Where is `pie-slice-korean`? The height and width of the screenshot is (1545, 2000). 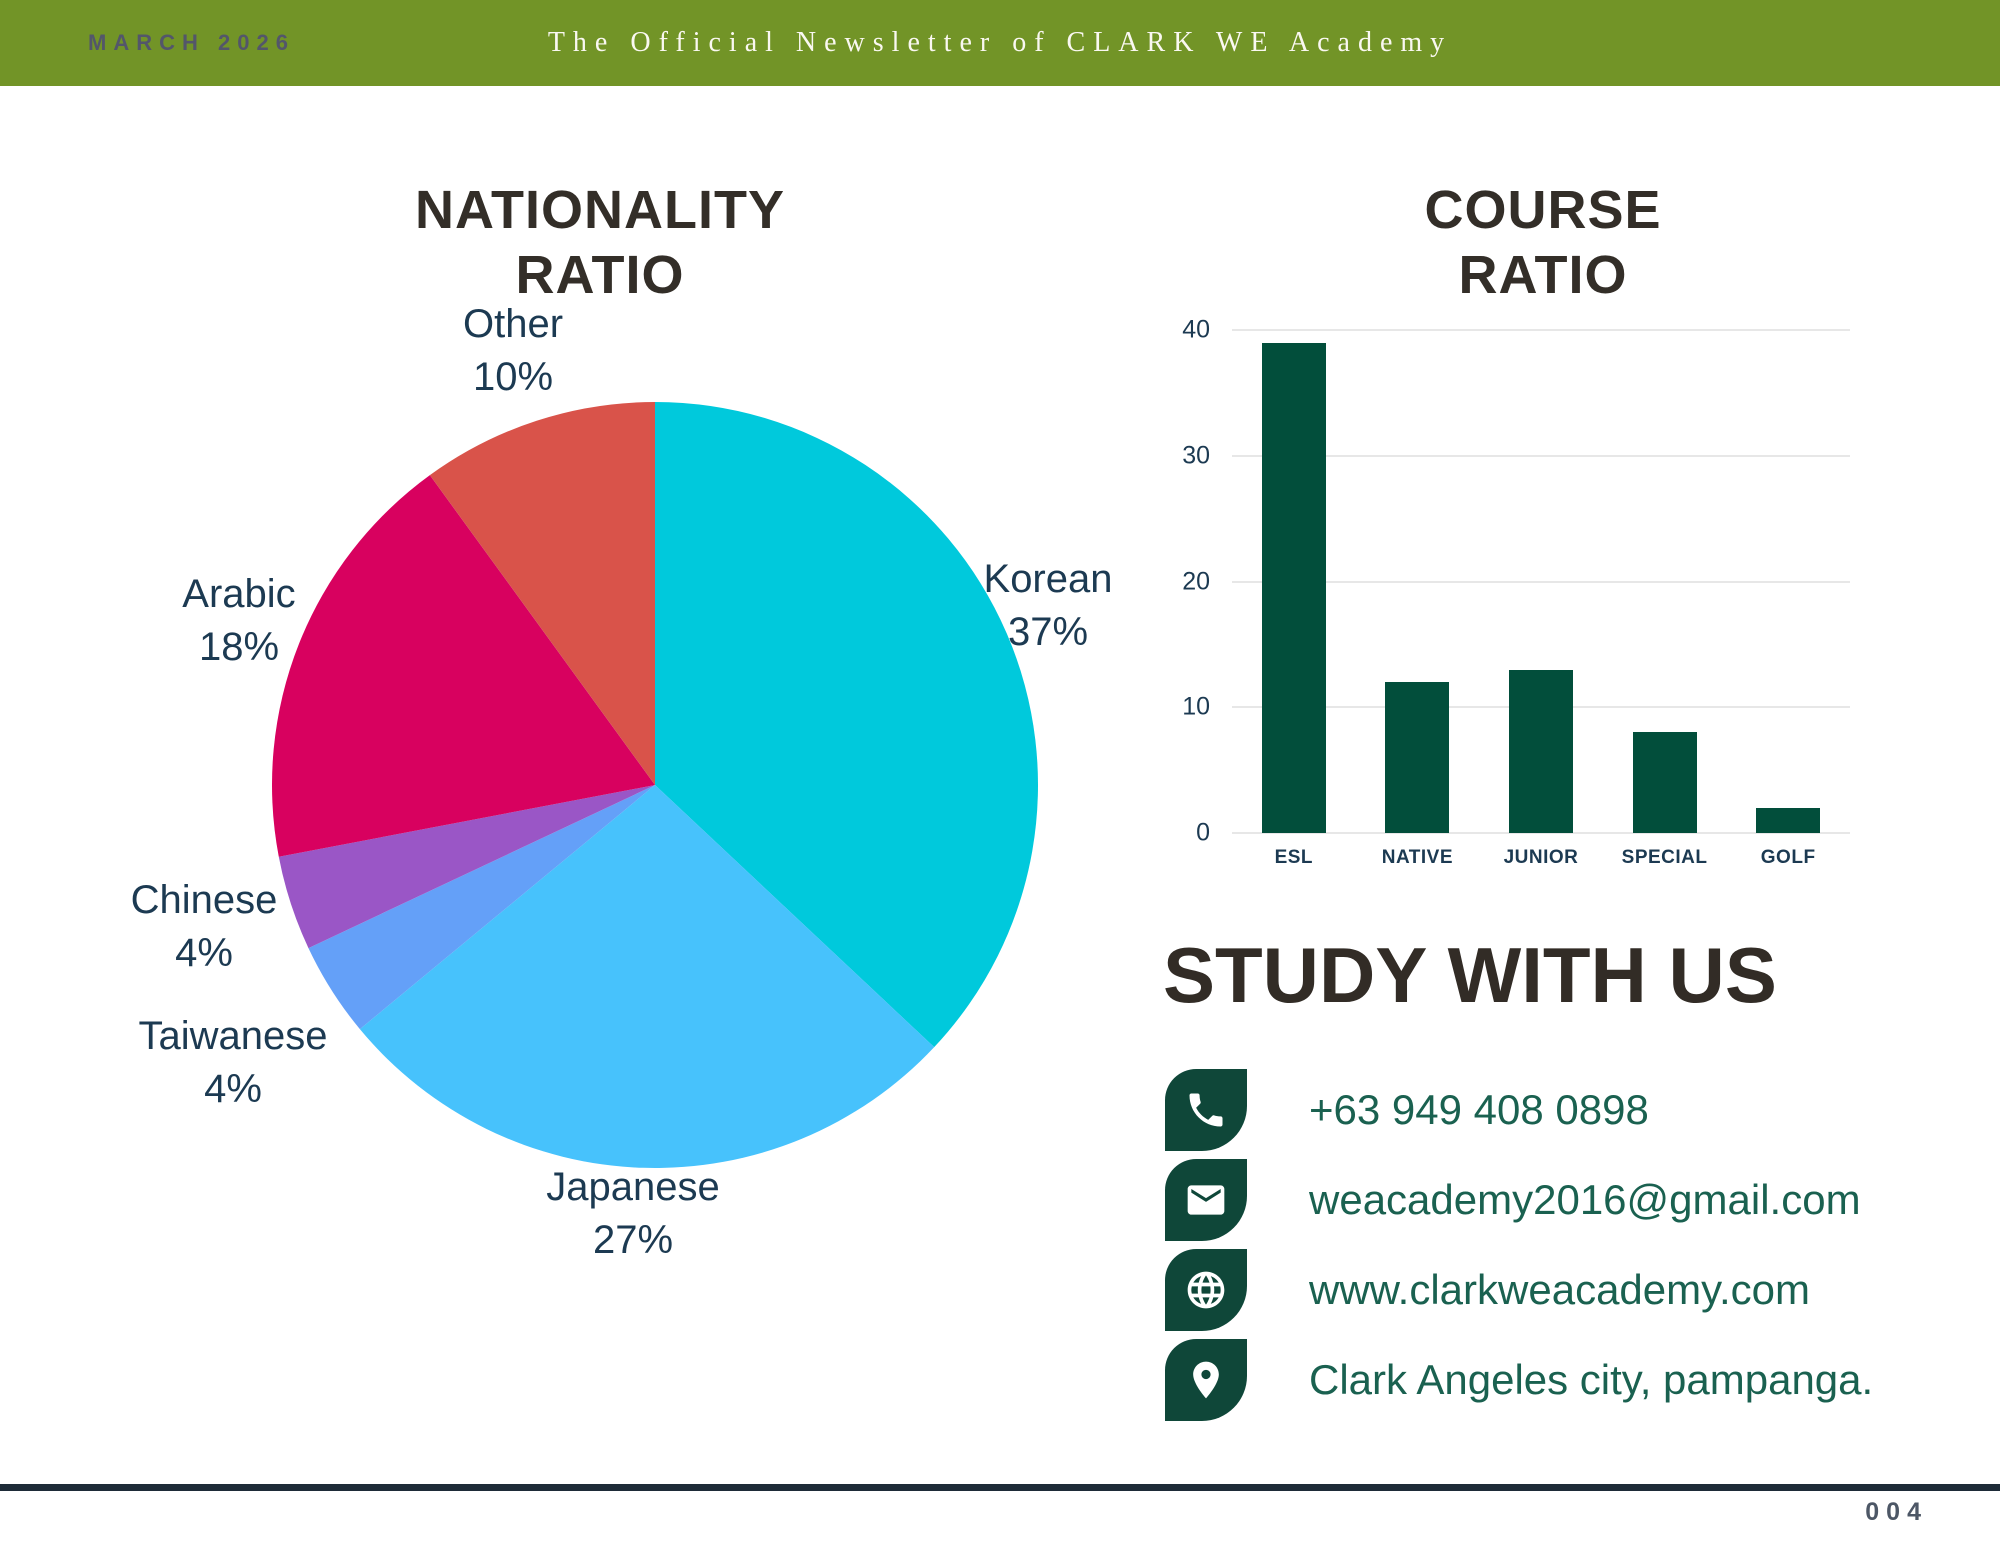 pie-slice-korean is located at coordinates (846, 725).